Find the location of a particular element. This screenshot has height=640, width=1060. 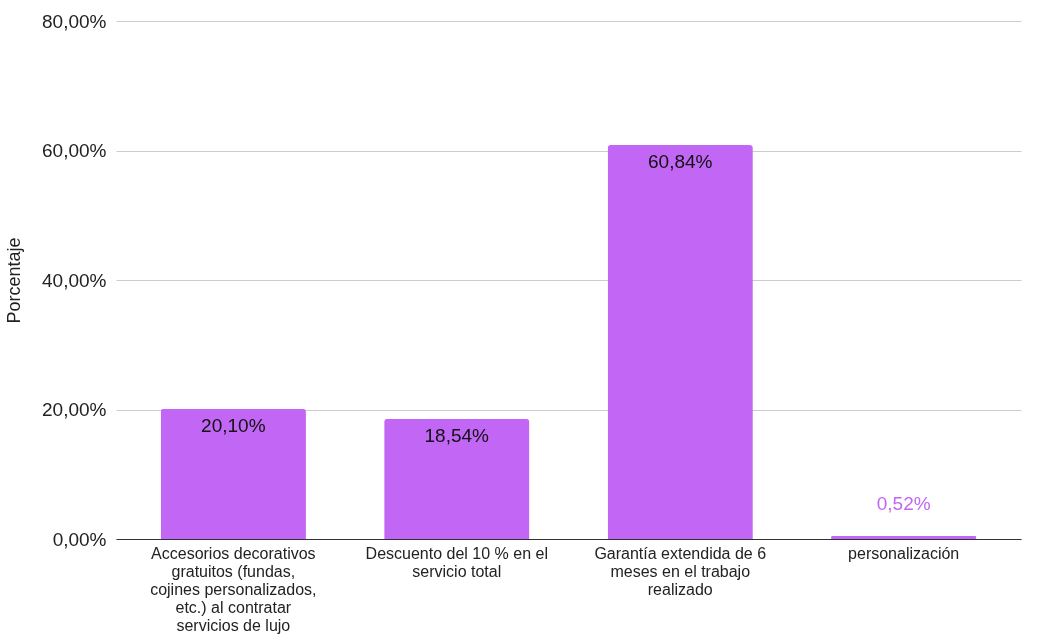

y-tick-label: 0,00% is located at coordinates (79, 539).